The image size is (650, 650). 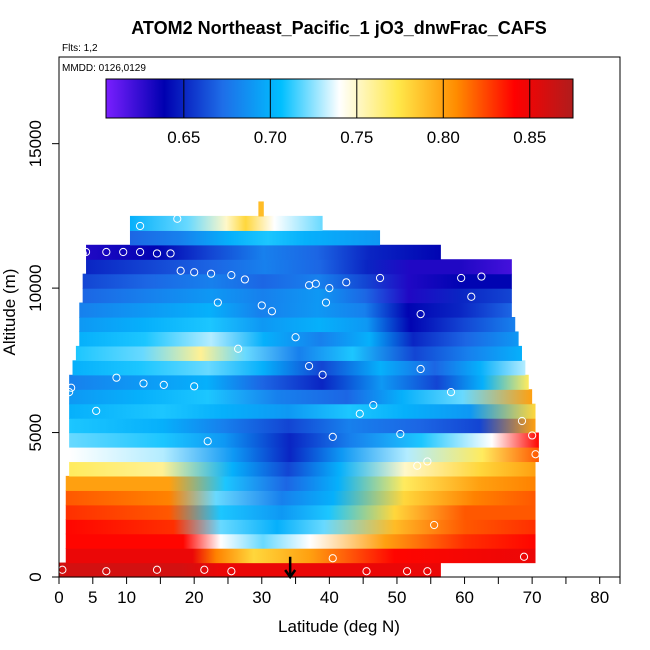 What do you see at coordinates (35, 433) in the screenshot?
I see `y-tick-label: 5000` at bounding box center [35, 433].